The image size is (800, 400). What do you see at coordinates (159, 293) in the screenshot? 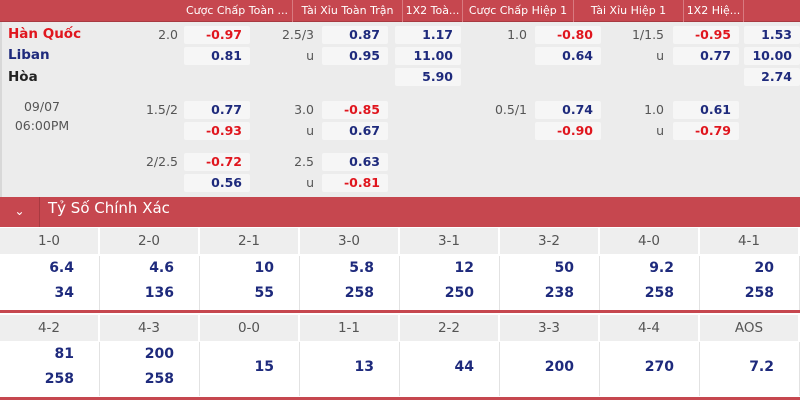
I see `score-odds: 136` at bounding box center [159, 293].